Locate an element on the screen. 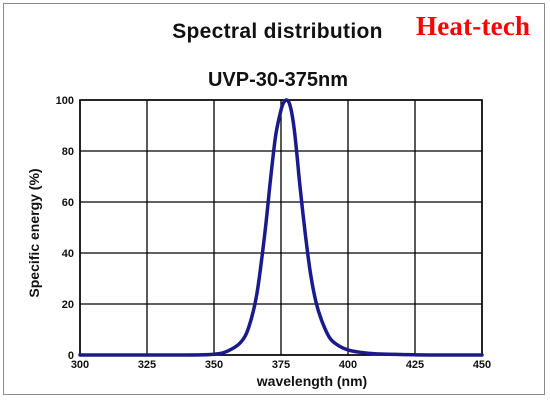  x-tick-label: 300 is located at coordinates (80, 365).